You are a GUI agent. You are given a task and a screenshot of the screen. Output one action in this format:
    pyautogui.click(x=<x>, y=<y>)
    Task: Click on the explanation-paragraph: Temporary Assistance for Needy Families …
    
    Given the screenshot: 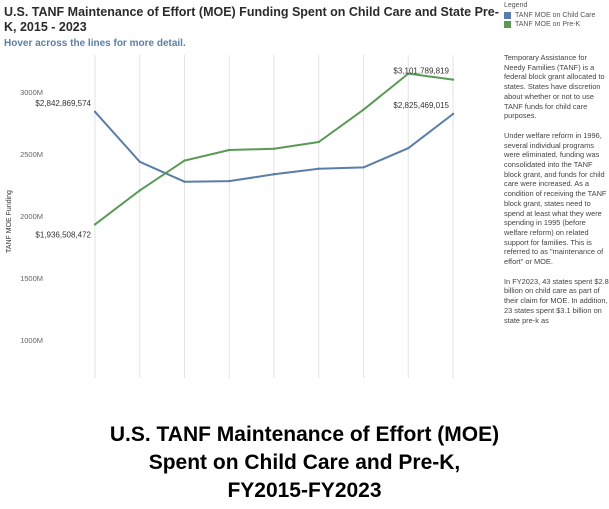 What is the action you would take?
    pyautogui.click(x=554, y=87)
    